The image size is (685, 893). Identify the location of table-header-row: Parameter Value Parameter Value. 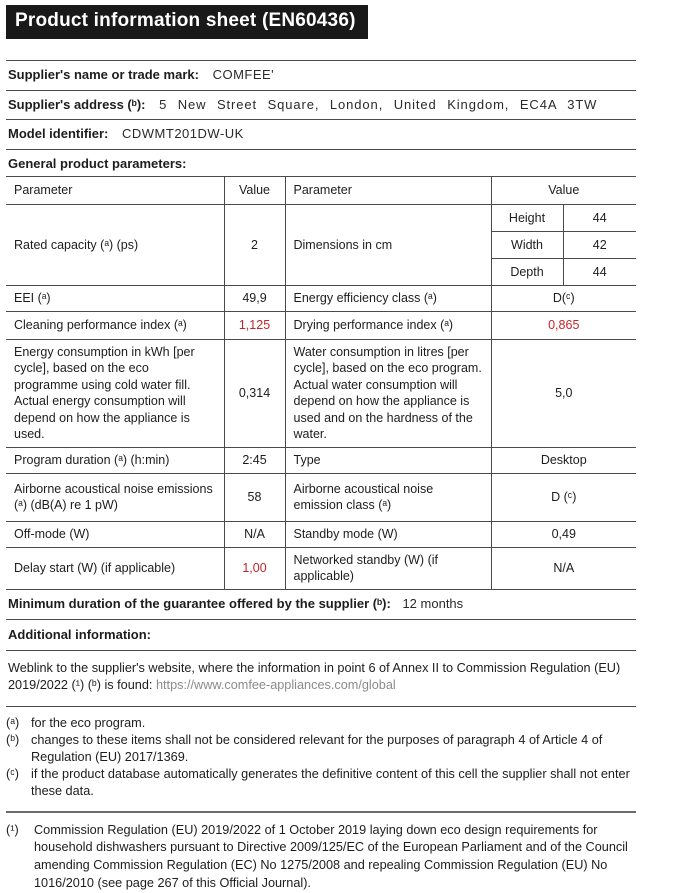
(321, 190).